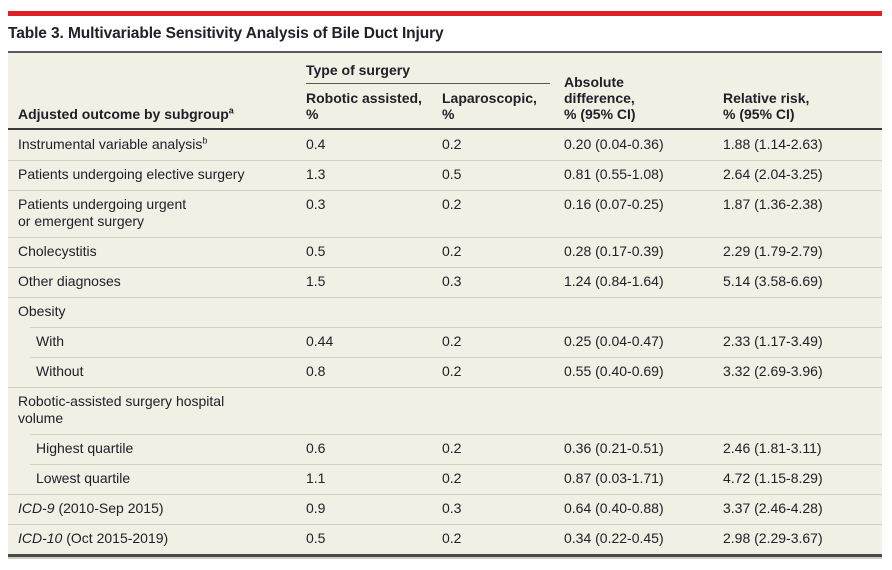 This screenshot has height=570, width=892. Describe the element at coordinates (614, 281) in the screenshot. I see `absolute-difference-value: 1.24 (0.84-1.64)` at that location.